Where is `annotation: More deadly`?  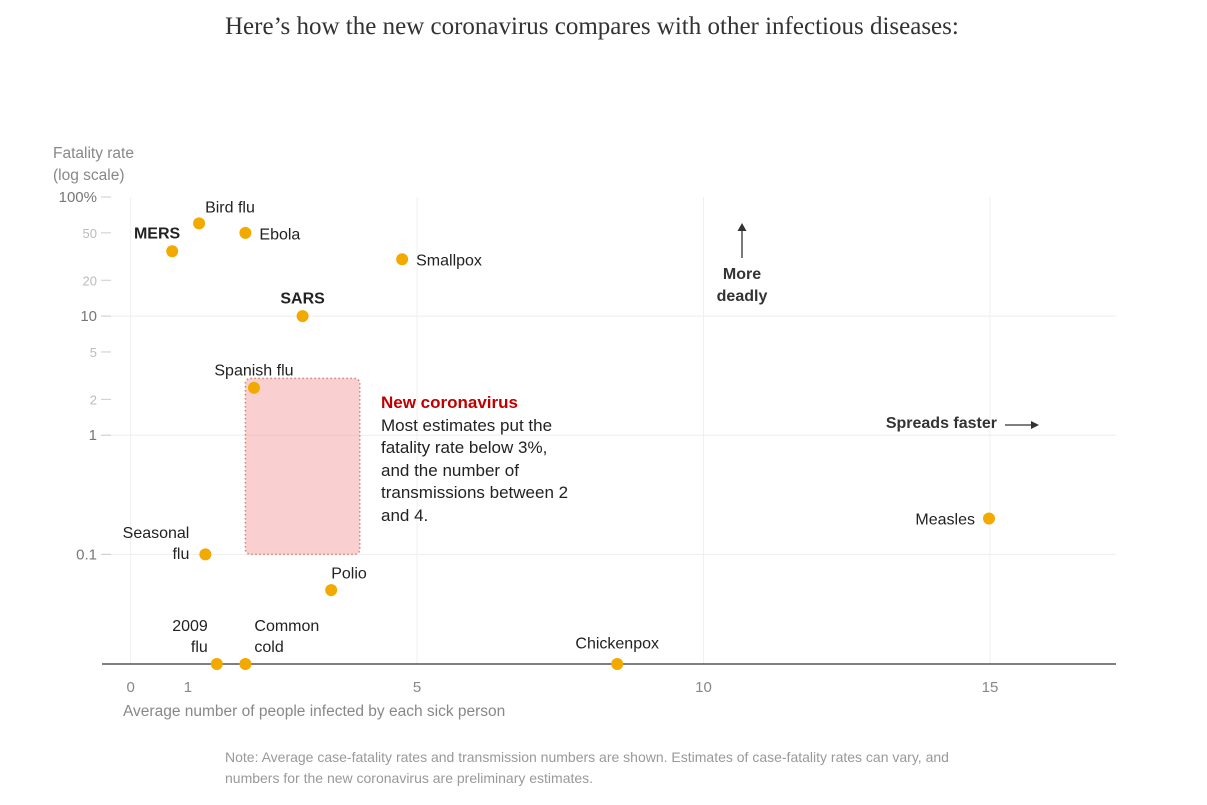
annotation: More deadly is located at coordinates (742, 285).